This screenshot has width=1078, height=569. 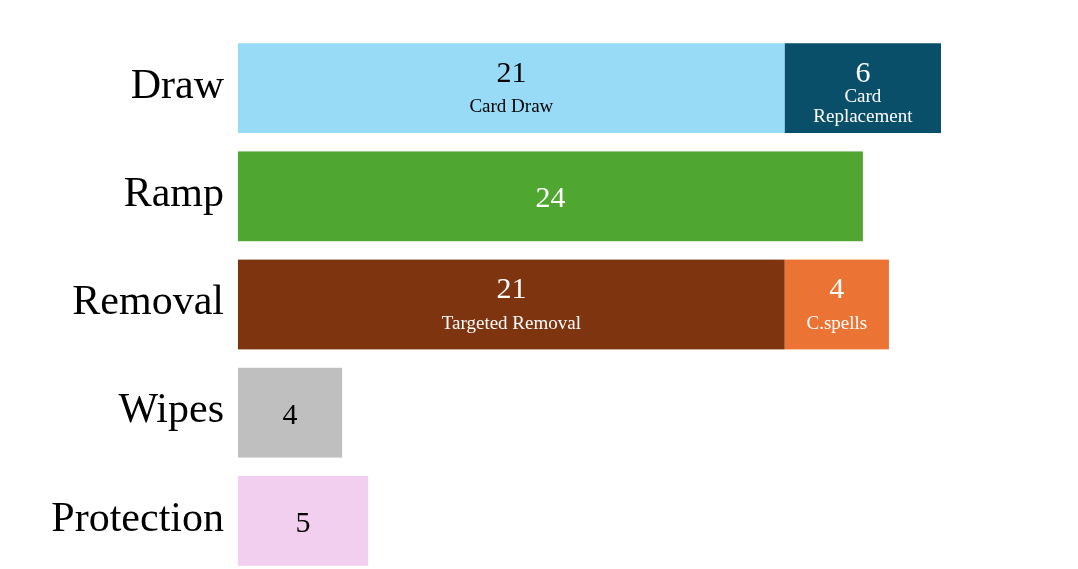 I want to click on data-label: 5, so click(x=303, y=521).